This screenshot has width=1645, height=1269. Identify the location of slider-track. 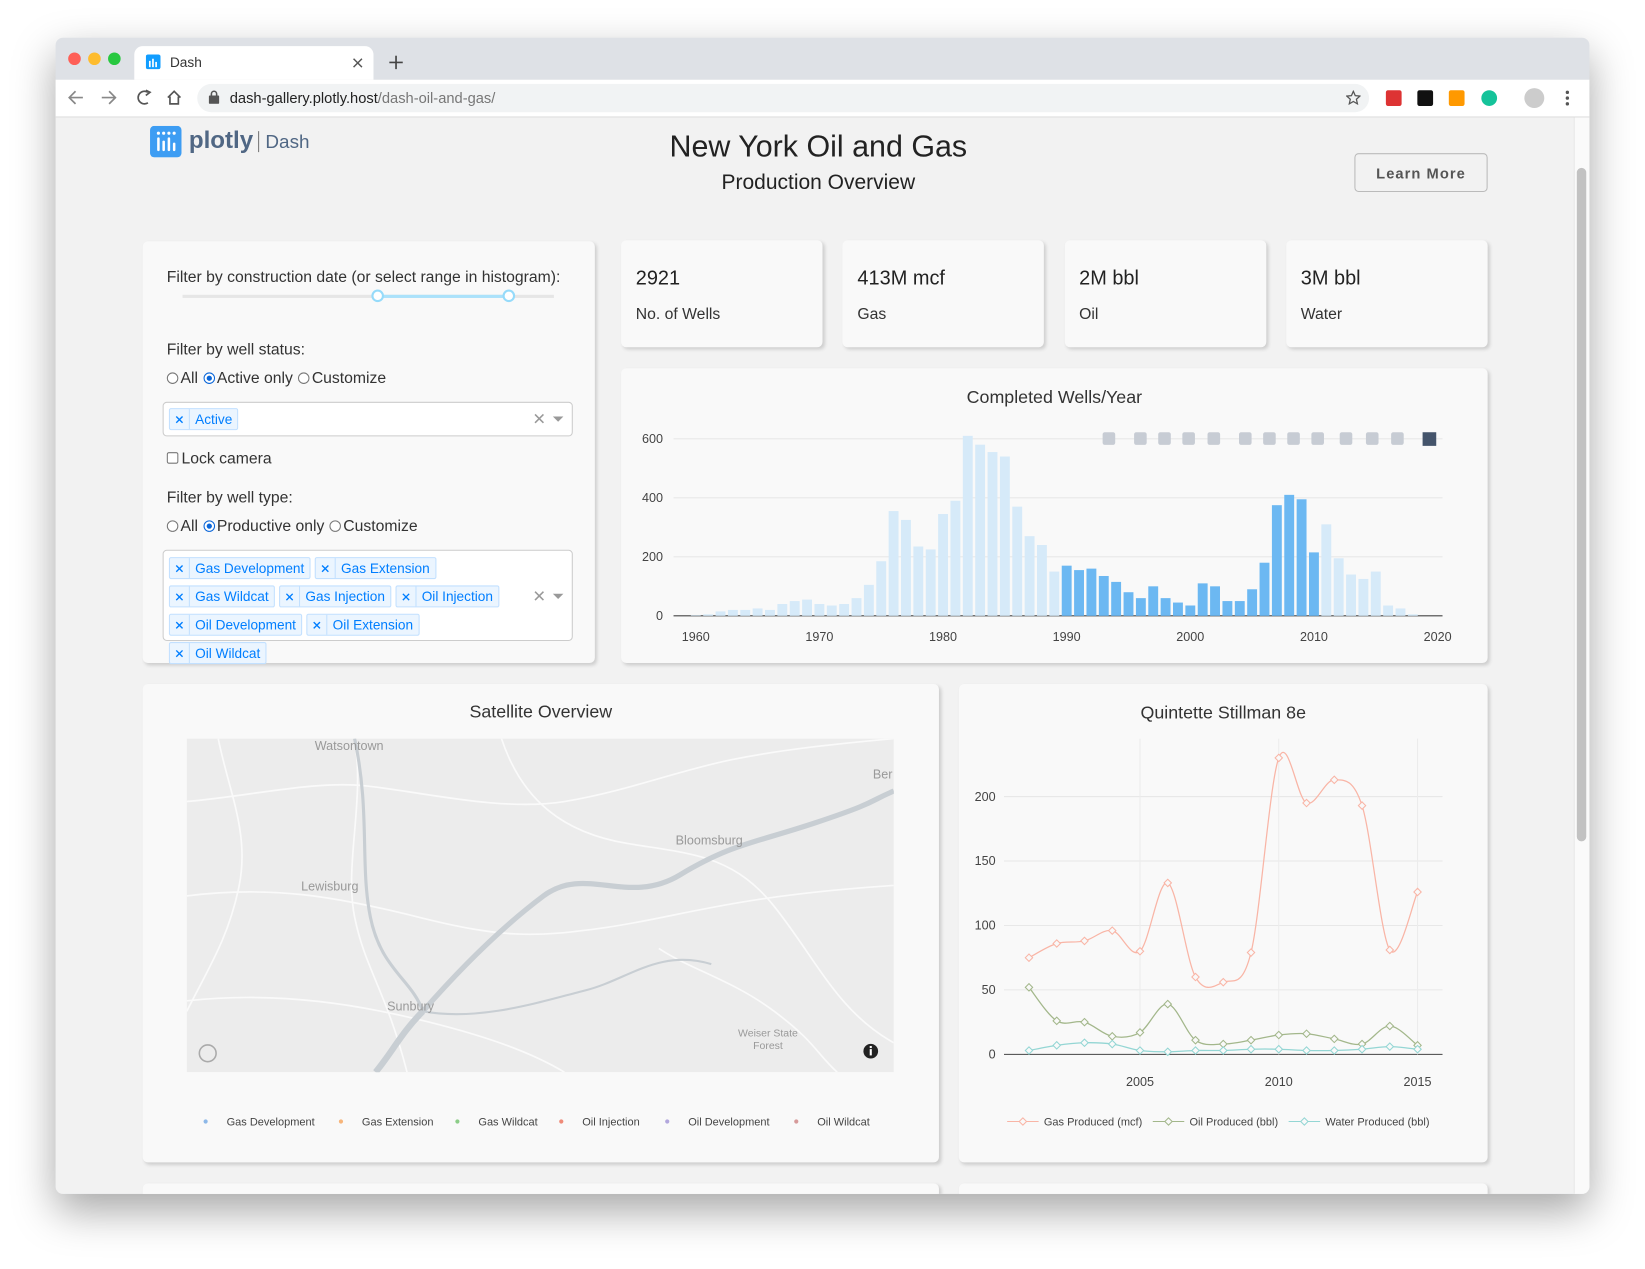
(368, 296).